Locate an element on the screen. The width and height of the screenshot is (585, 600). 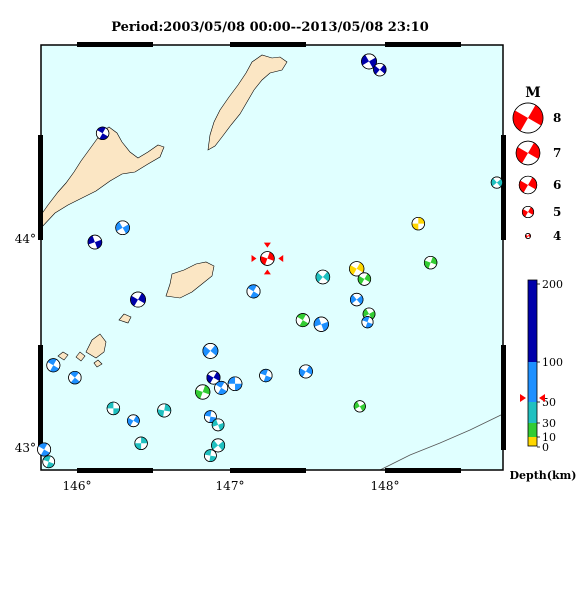
land-islet-a is located at coordinates (125, 318).